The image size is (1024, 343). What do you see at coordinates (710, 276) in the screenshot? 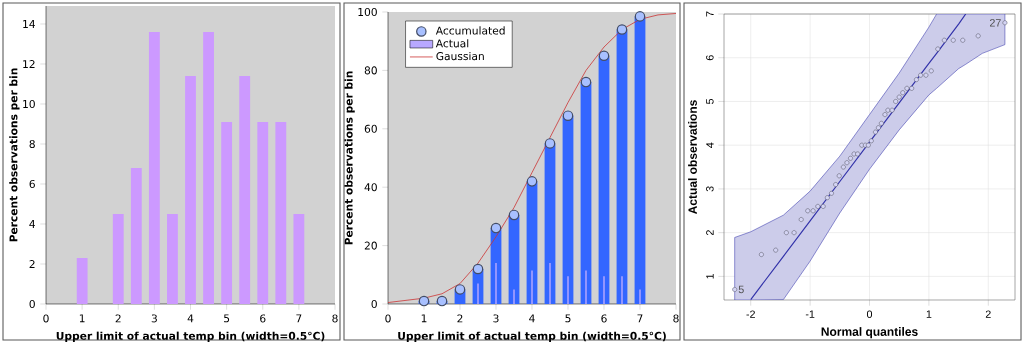
I see `y-tick-label: 1` at bounding box center [710, 276].